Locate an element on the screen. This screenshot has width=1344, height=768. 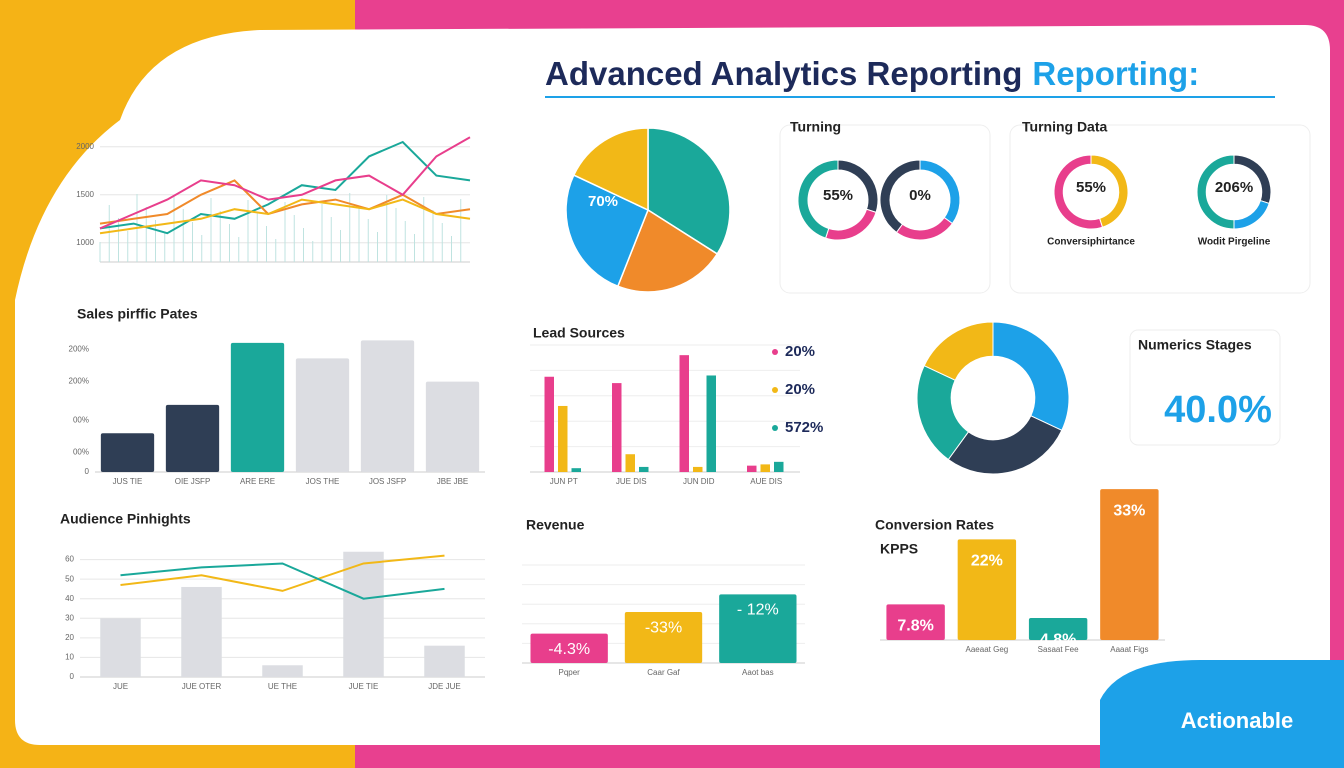
legend-label: 572% is located at coordinates (804, 427).